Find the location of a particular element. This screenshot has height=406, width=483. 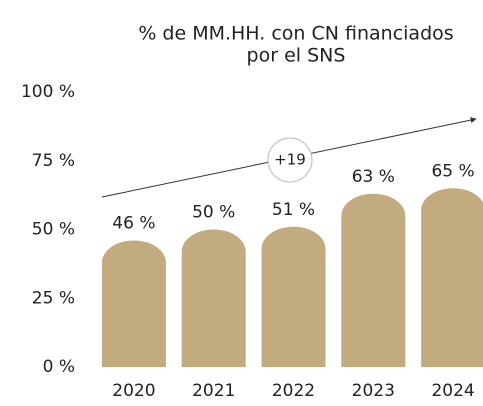

x-tick-label: 2023 is located at coordinates (373, 391).